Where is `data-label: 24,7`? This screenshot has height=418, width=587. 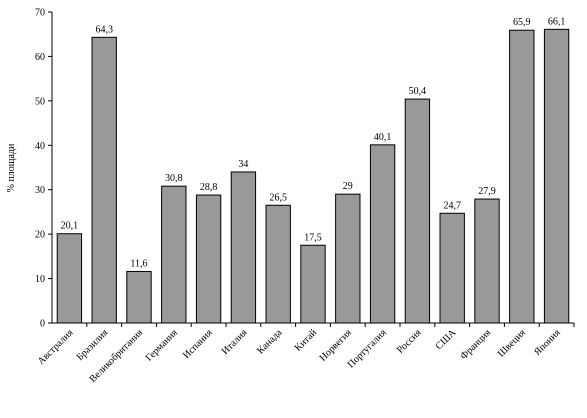 data-label: 24,7 is located at coordinates (452, 205).